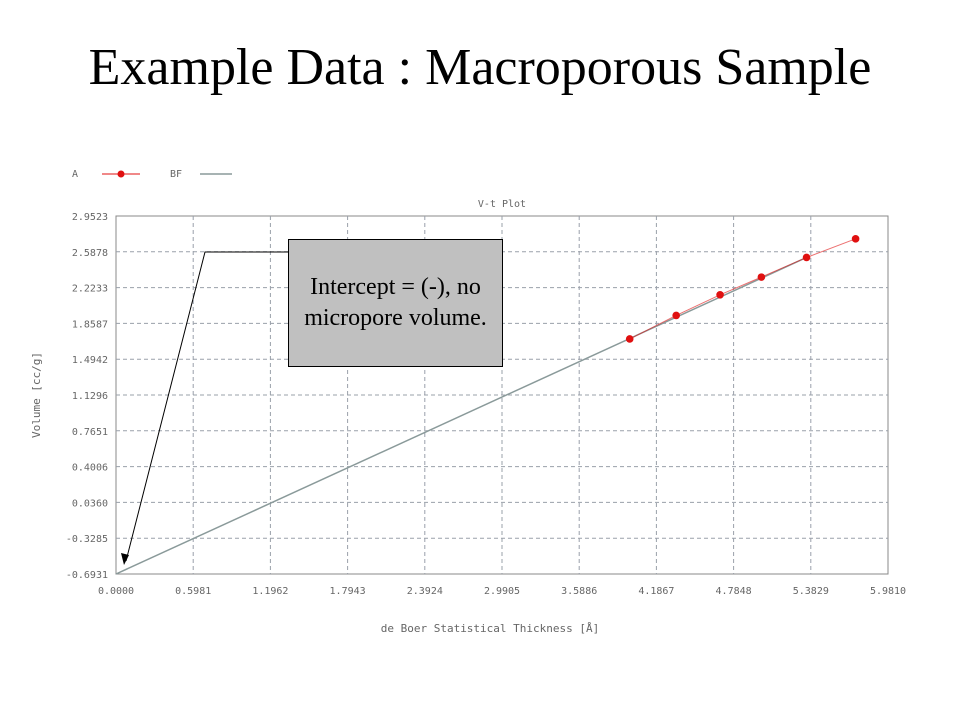 The width and height of the screenshot is (960, 720). Describe the element at coordinates (152, 174) in the screenshot. I see `chart-legend: A BF` at that location.